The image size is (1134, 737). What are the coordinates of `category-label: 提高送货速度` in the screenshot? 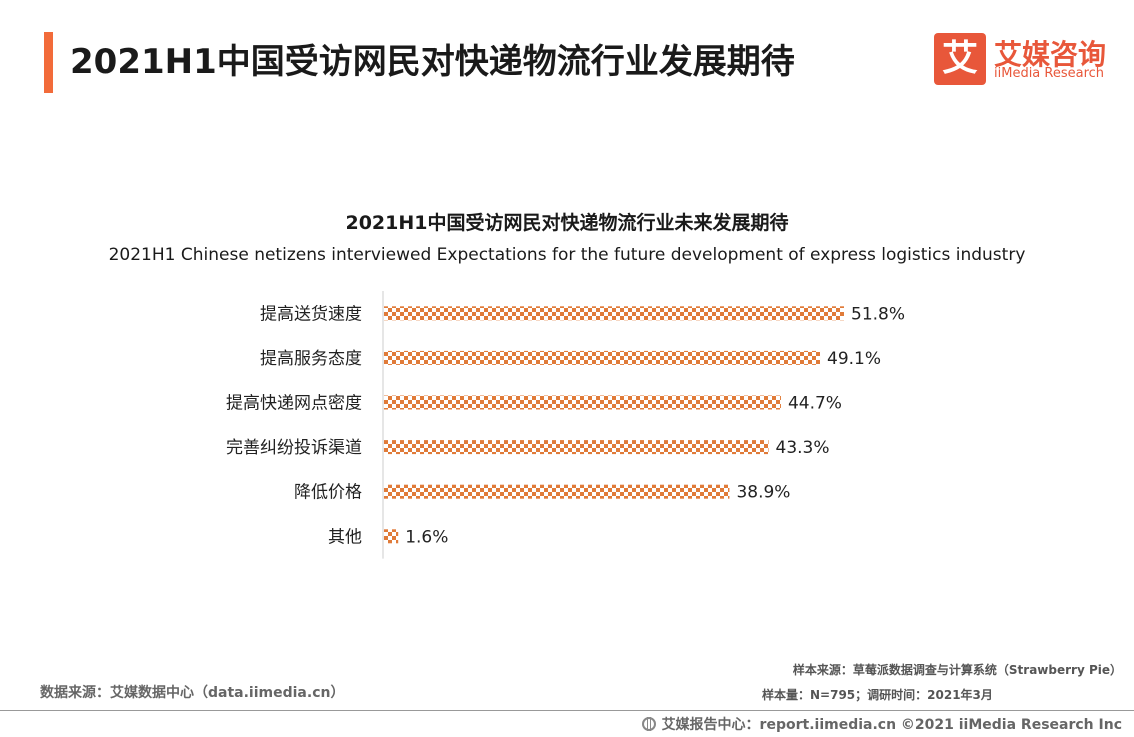 It's located at (311, 314).